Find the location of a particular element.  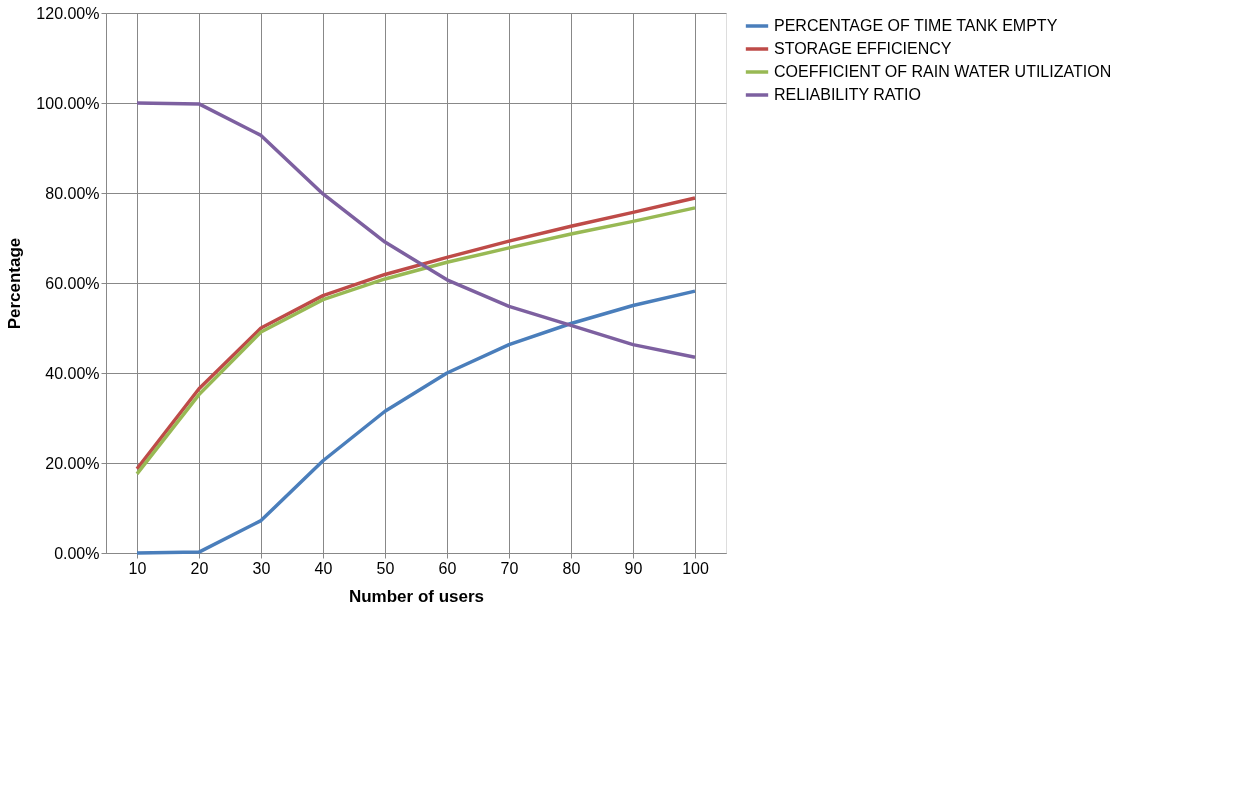

legend-label: STORAGE EFFICIENCY is located at coordinates (863, 48).